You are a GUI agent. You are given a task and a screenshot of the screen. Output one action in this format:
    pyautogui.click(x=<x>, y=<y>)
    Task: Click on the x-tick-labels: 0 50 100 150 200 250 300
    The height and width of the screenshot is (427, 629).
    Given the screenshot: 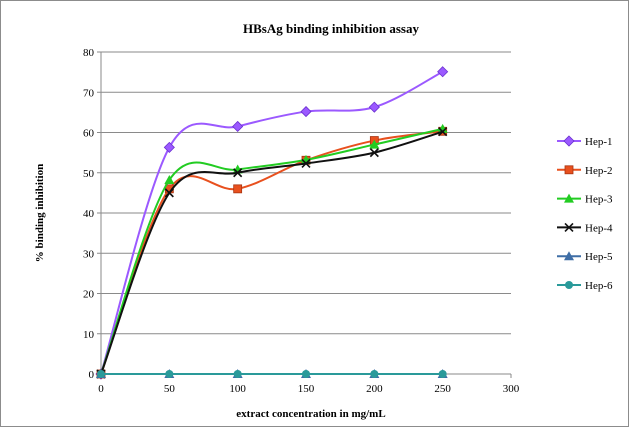 What is the action you would take?
    pyautogui.click(x=309, y=389)
    